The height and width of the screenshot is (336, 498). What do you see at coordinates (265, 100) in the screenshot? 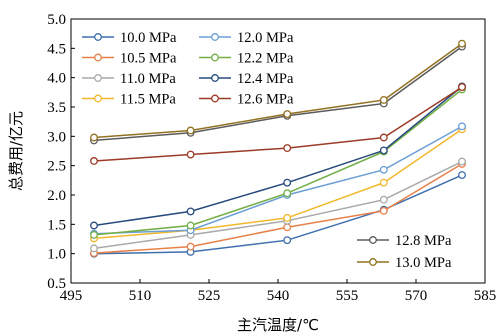
I see `legend-label-8: 12.6 MPa` at bounding box center [265, 100].